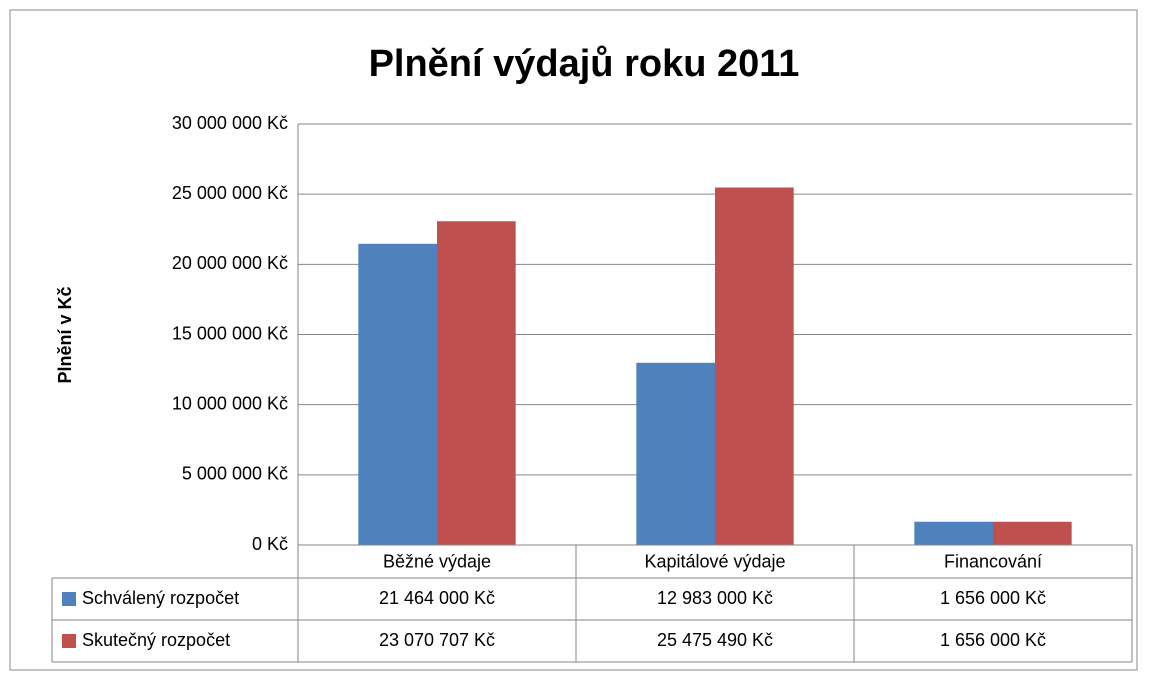 This screenshot has width=1149, height=675. Describe the element at coordinates (437, 640) in the screenshot. I see `table-cell: 23 070 707 Kč` at that location.